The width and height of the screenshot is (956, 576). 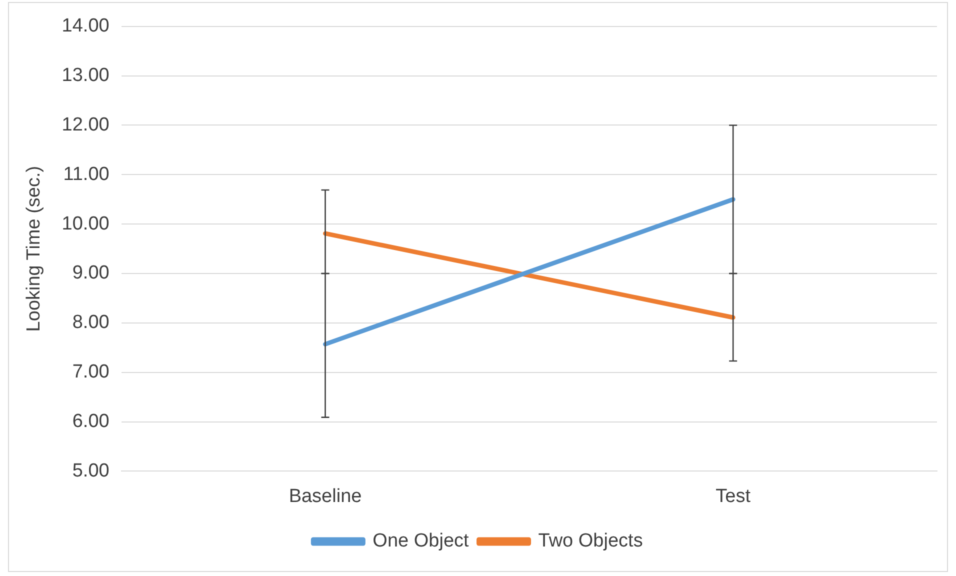 What do you see at coordinates (91, 372) in the screenshot?
I see `y-tick-label: 7.00` at bounding box center [91, 372].